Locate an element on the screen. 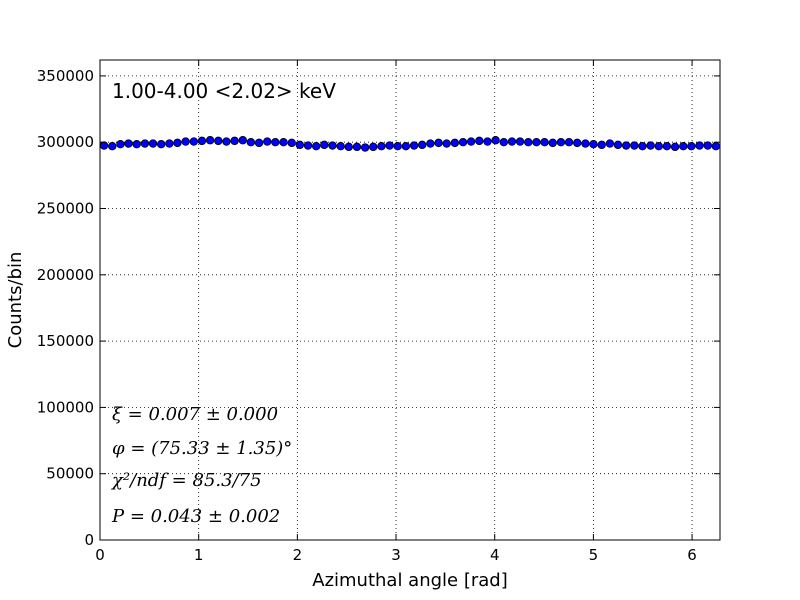  data-points is located at coordinates (410, 144).